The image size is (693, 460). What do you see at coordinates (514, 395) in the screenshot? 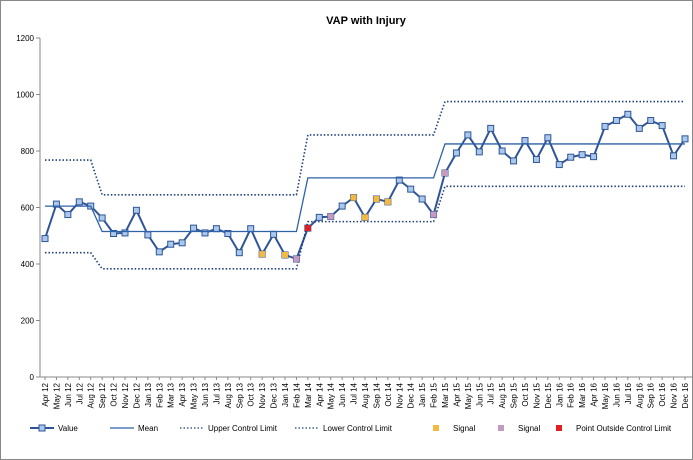
I see `x-tick-label: Sep 15` at bounding box center [514, 395].